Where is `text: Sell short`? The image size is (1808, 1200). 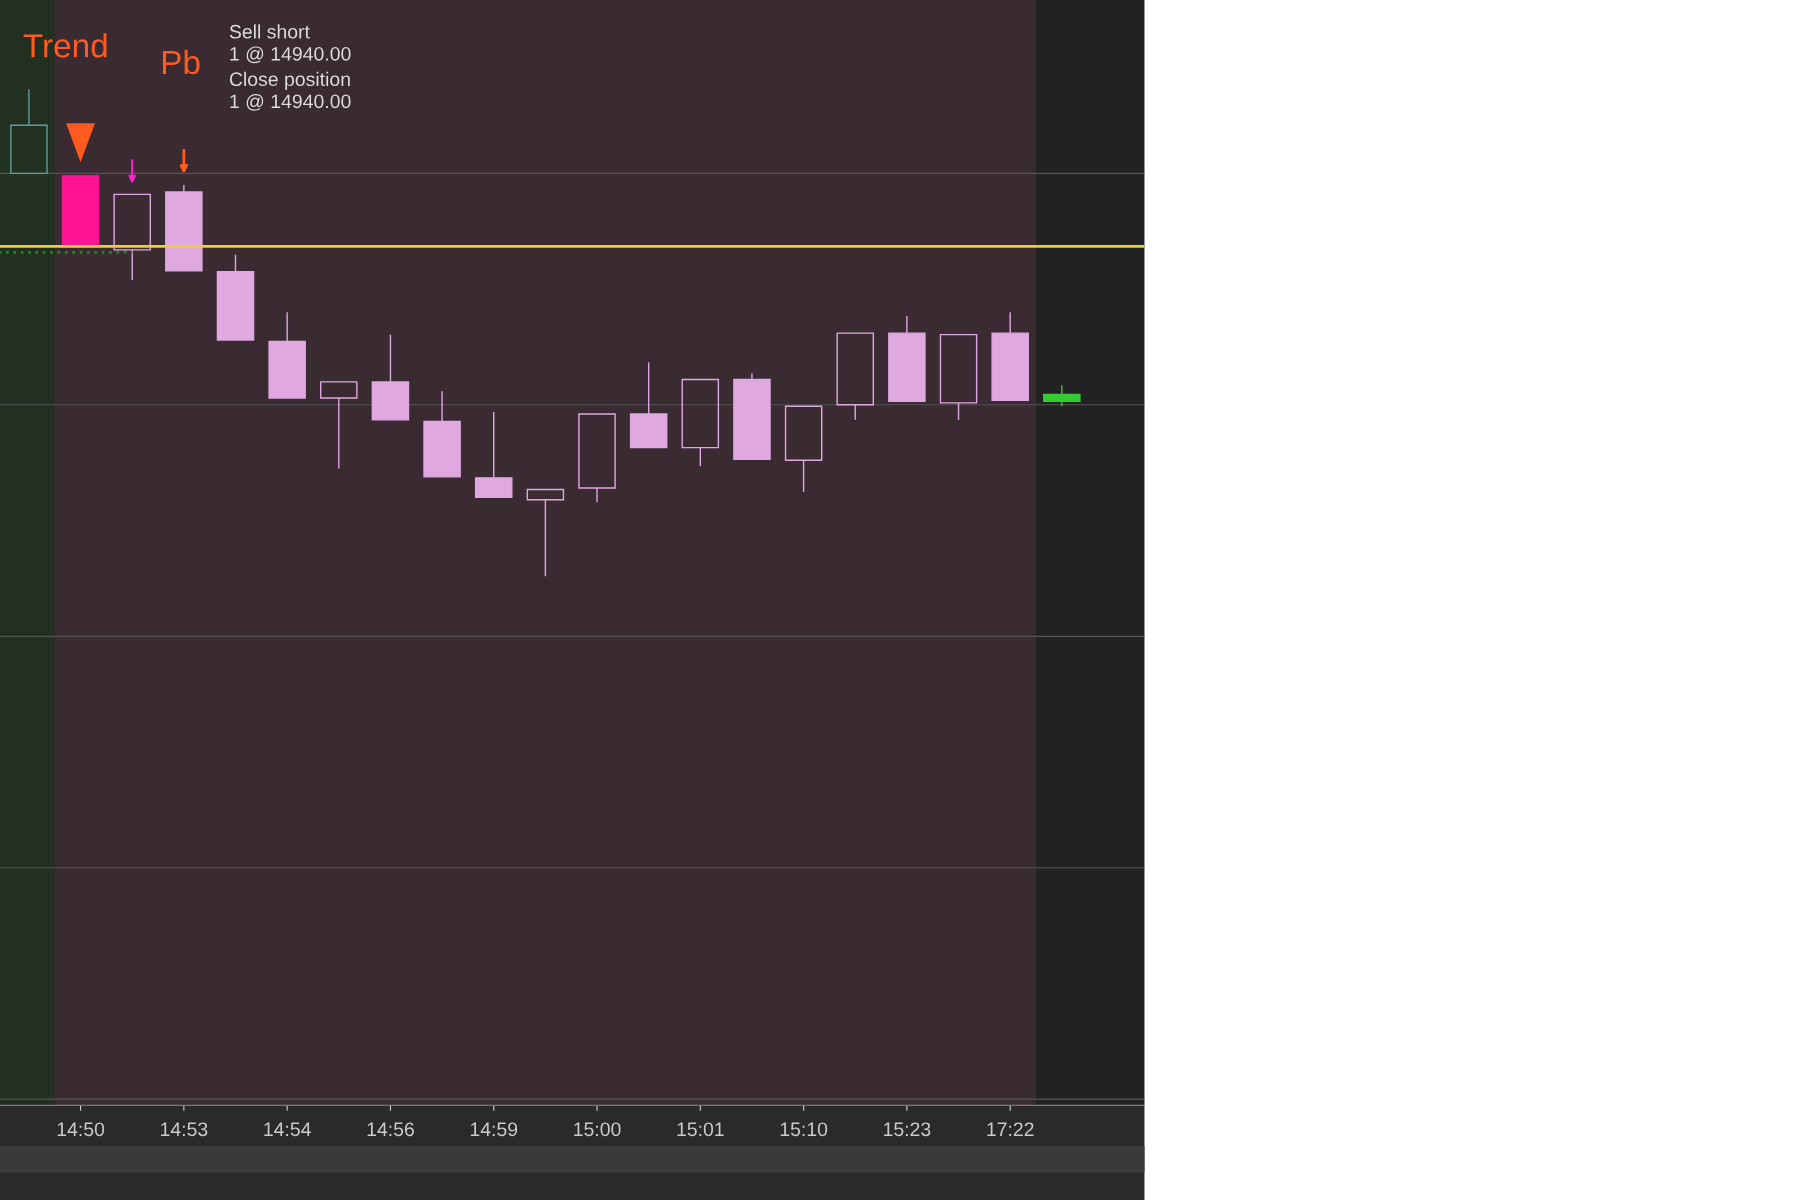 text: Sell short is located at coordinates (269, 31).